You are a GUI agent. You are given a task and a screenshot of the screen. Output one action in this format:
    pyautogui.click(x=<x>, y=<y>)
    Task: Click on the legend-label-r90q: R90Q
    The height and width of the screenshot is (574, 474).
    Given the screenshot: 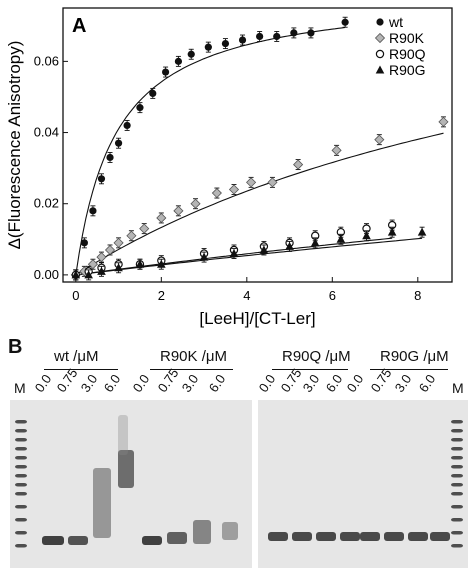 What is the action you would take?
    pyautogui.click(x=407, y=54)
    